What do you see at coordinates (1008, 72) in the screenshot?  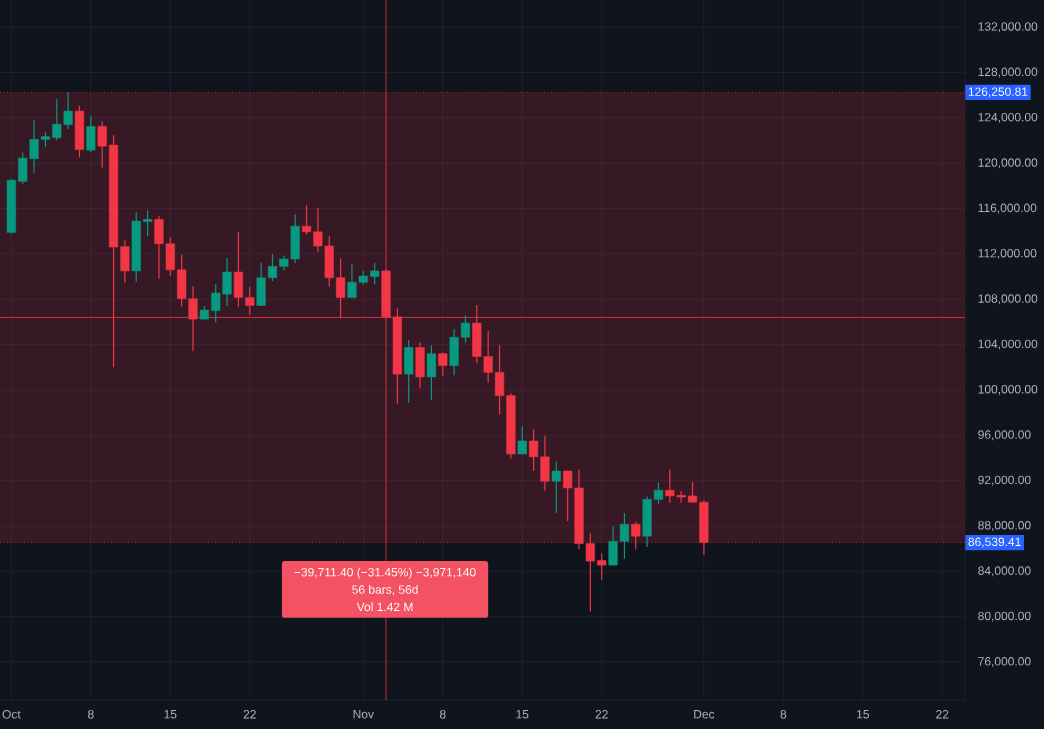 I see `y-tick-label: 128,000.00` at bounding box center [1008, 72].